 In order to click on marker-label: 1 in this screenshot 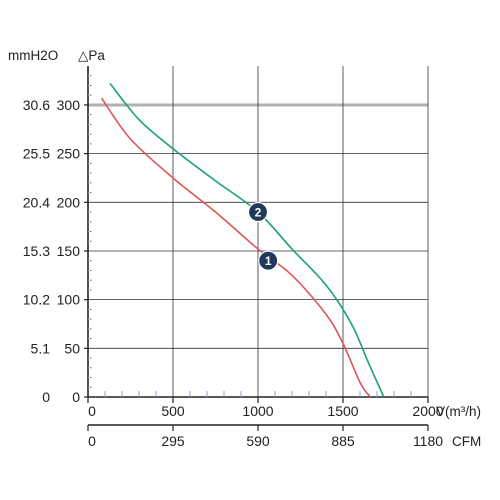, I will do `click(268, 261)`.